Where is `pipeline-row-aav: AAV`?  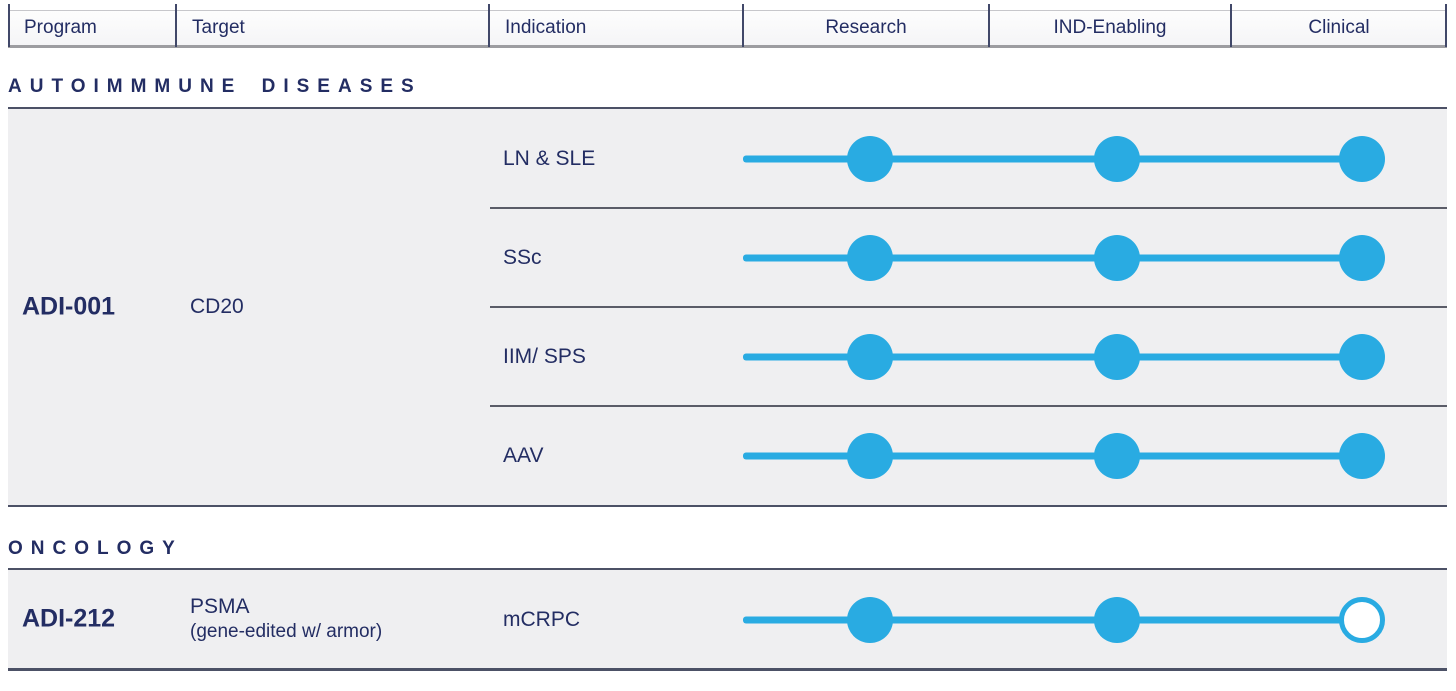
pipeline-row-aav: AAV is located at coordinates (727, 455).